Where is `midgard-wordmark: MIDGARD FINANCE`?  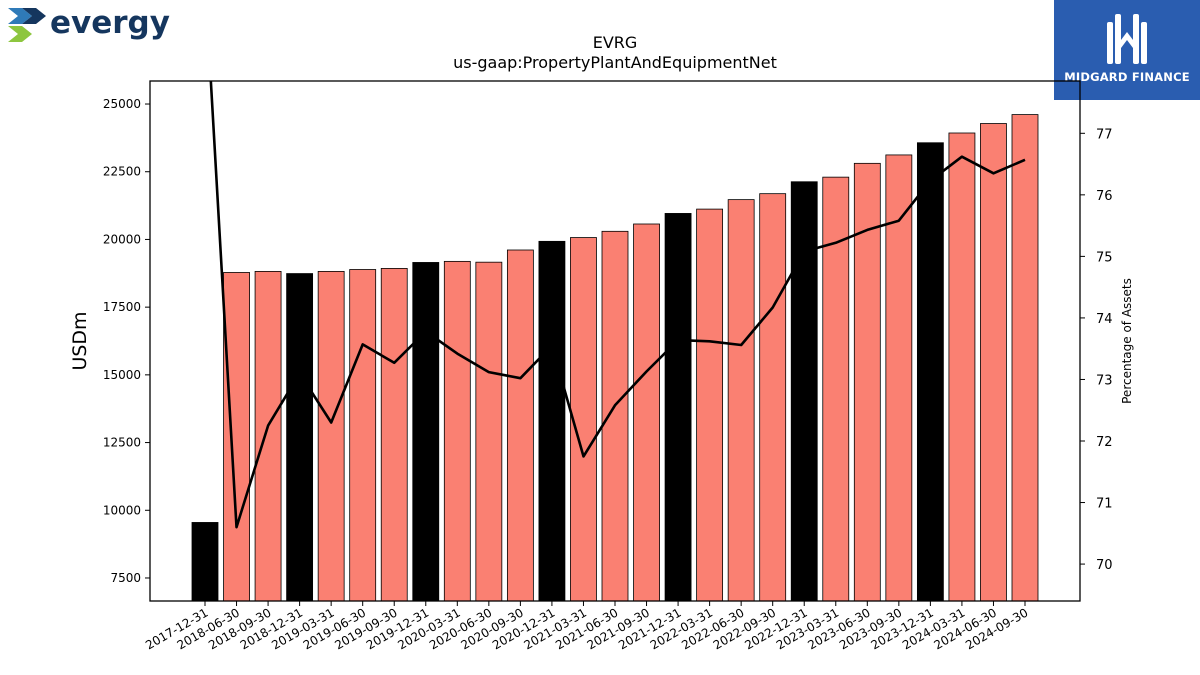
midgard-wordmark: MIDGARD FINANCE is located at coordinates (1127, 77).